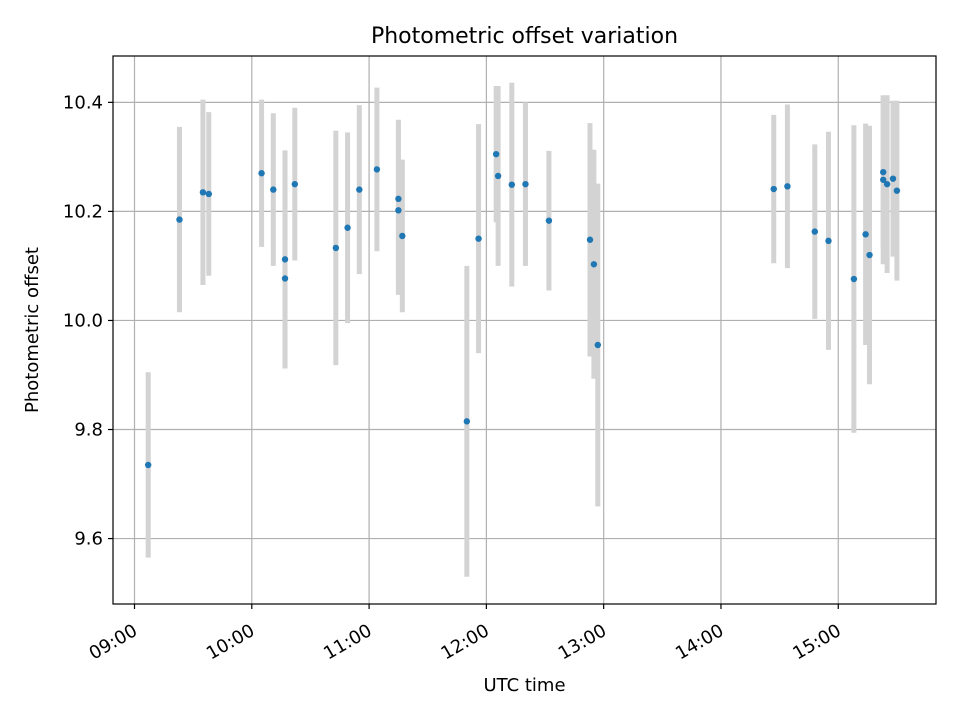 This screenshot has width=960, height=720. What do you see at coordinates (230, 642) in the screenshot?
I see `x-tick-label-1: 10:00` at bounding box center [230, 642].